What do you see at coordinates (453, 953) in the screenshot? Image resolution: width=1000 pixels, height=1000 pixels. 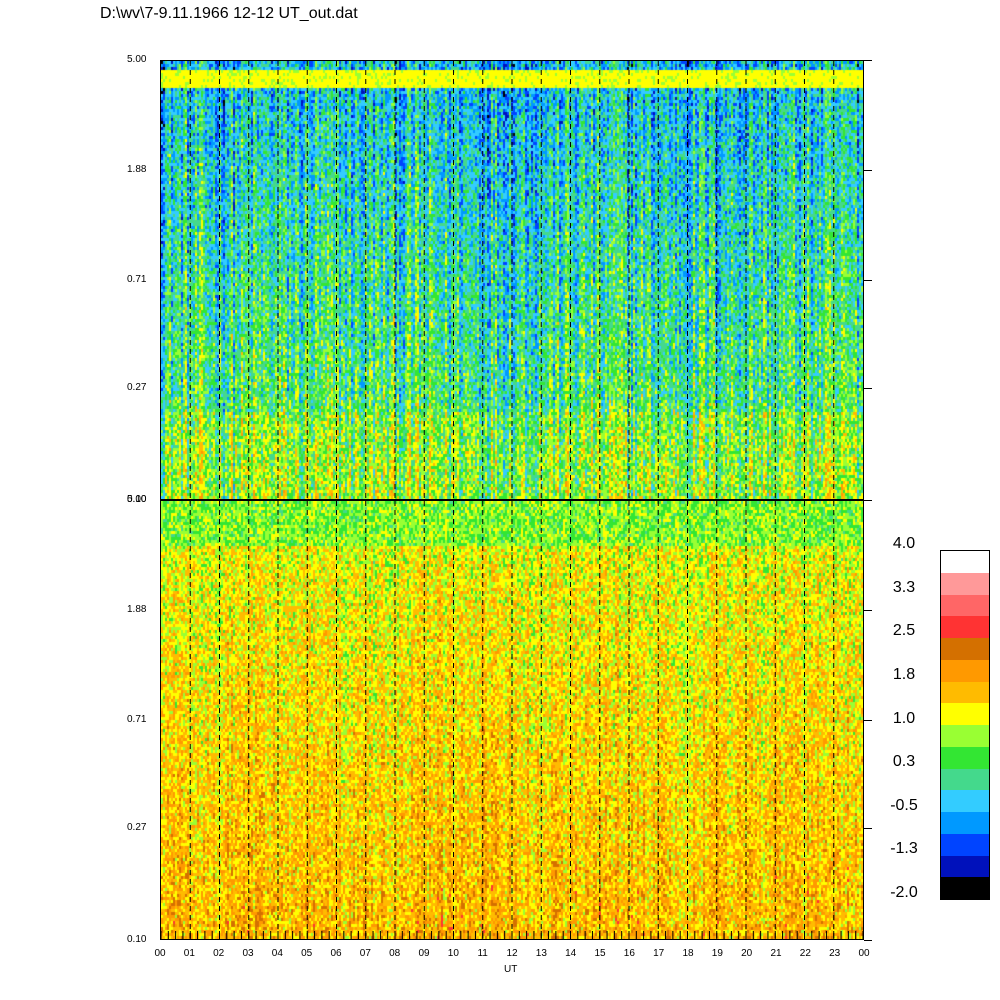 I see `x-tick-label: 10` at bounding box center [453, 953].